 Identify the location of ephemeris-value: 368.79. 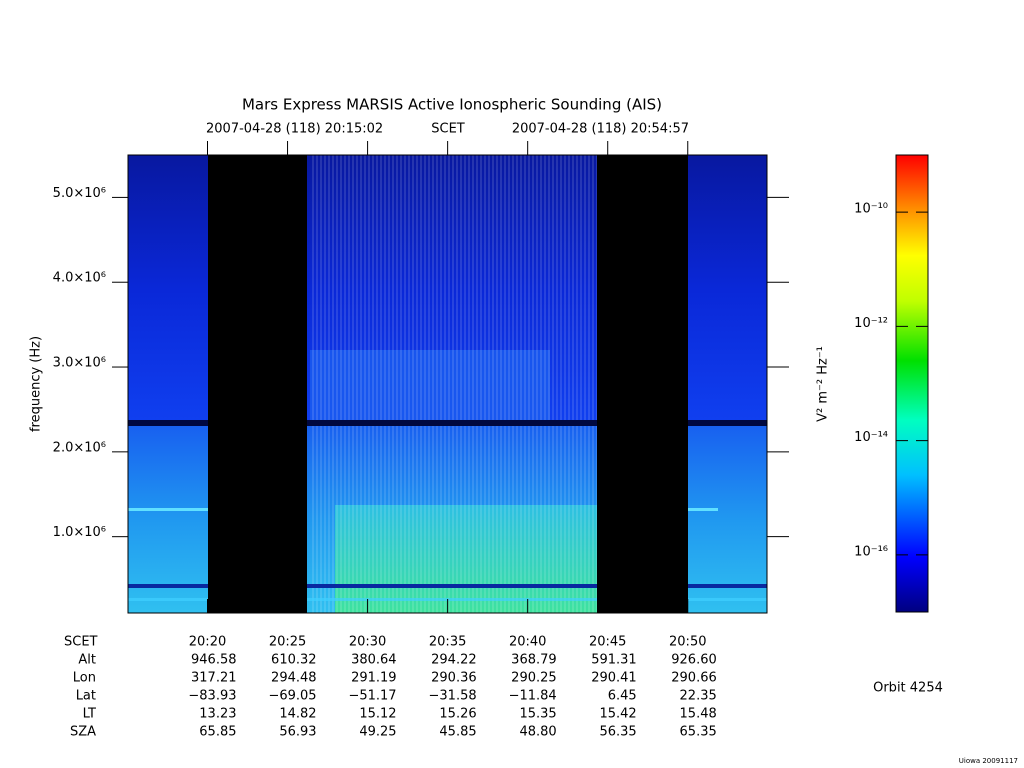
(534, 660).